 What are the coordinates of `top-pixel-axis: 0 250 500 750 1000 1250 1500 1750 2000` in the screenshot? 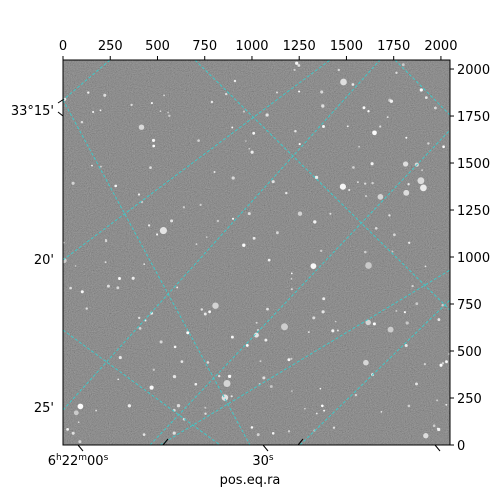 It's located at (258, 49).